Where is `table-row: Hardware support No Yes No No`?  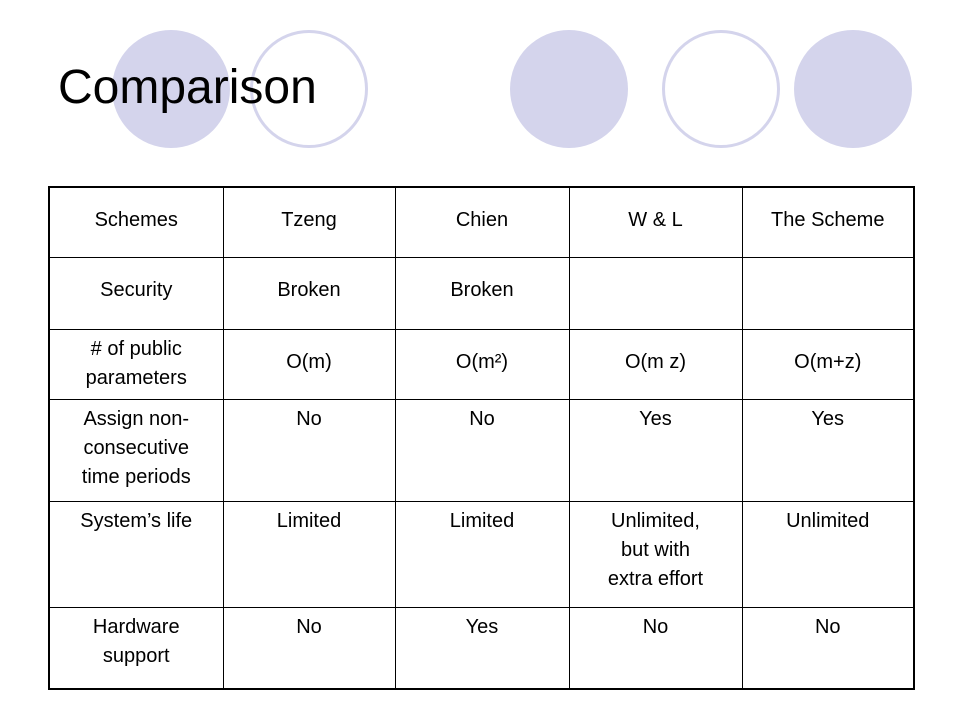 table-row: Hardware support No Yes No No is located at coordinates (481, 648).